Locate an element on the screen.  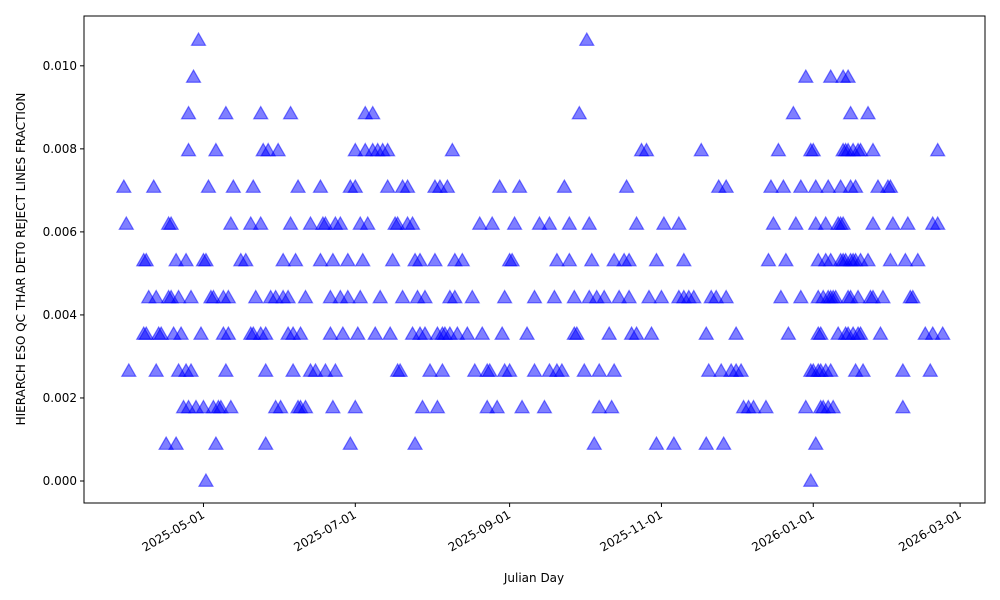
y-tick-label: 0.006 is located at coordinates (60, 232).